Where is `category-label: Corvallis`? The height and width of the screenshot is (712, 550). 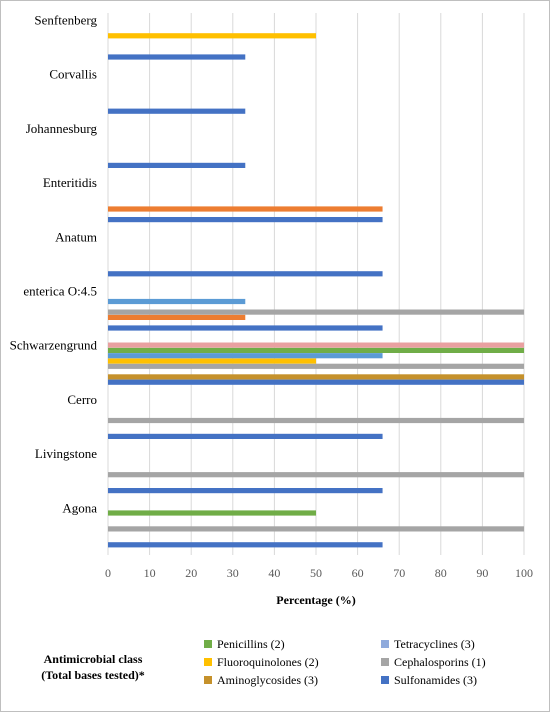 category-label: Corvallis is located at coordinates (73, 74).